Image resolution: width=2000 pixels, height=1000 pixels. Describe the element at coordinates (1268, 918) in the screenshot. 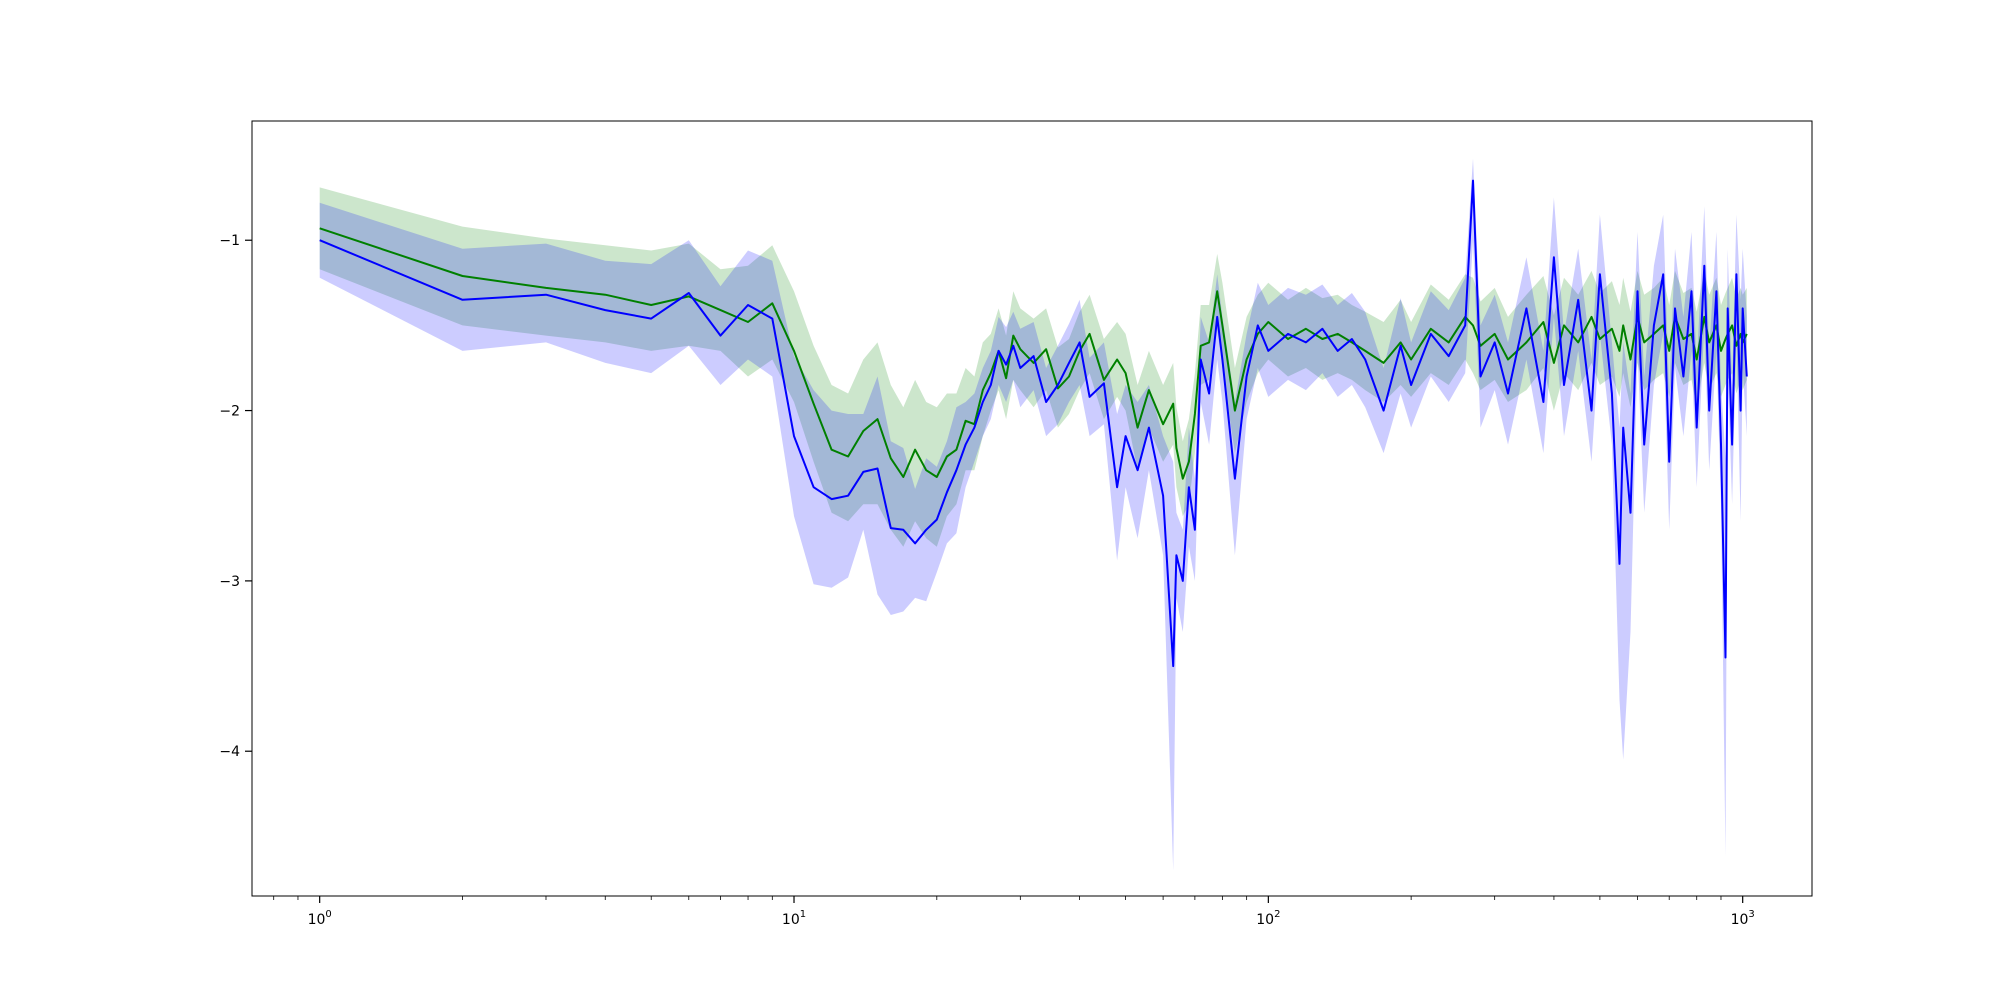

I see `x-tick-label: 10²` at that location.